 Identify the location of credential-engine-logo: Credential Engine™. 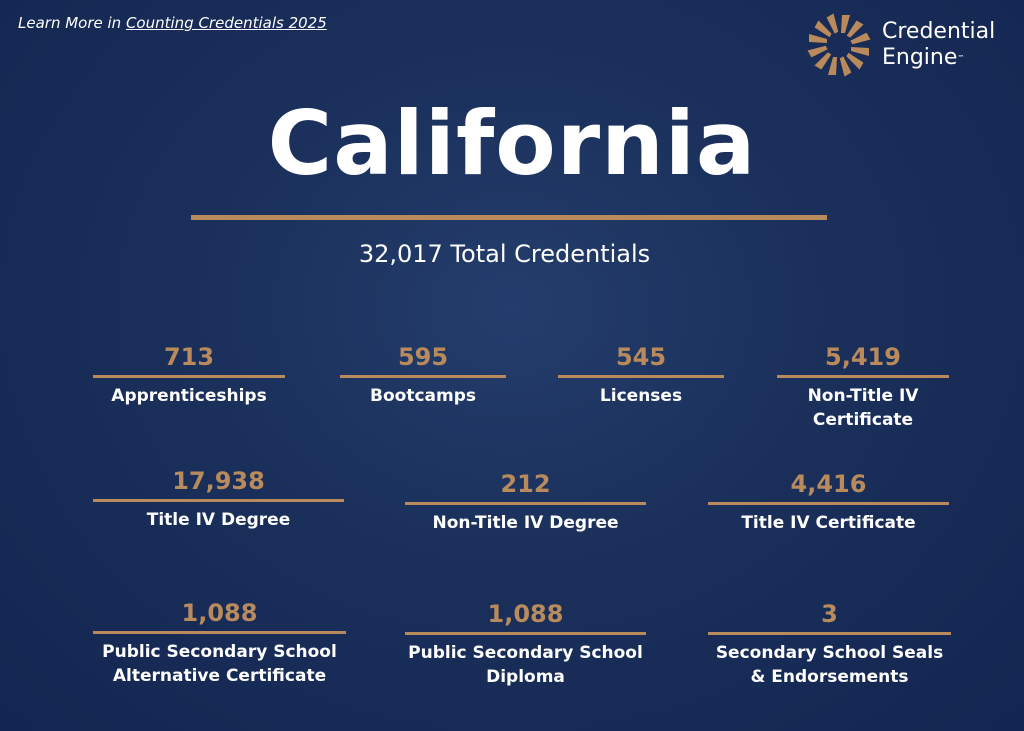
(906, 45).